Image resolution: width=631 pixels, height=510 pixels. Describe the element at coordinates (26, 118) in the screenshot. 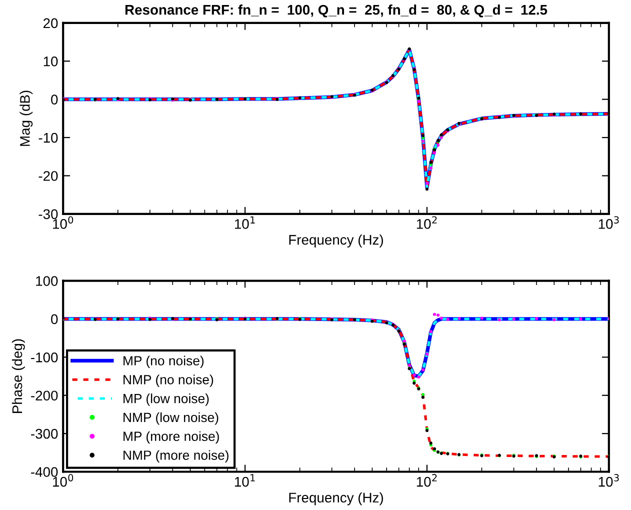

I see `y-axis-title: Mag (dB)` at that location.